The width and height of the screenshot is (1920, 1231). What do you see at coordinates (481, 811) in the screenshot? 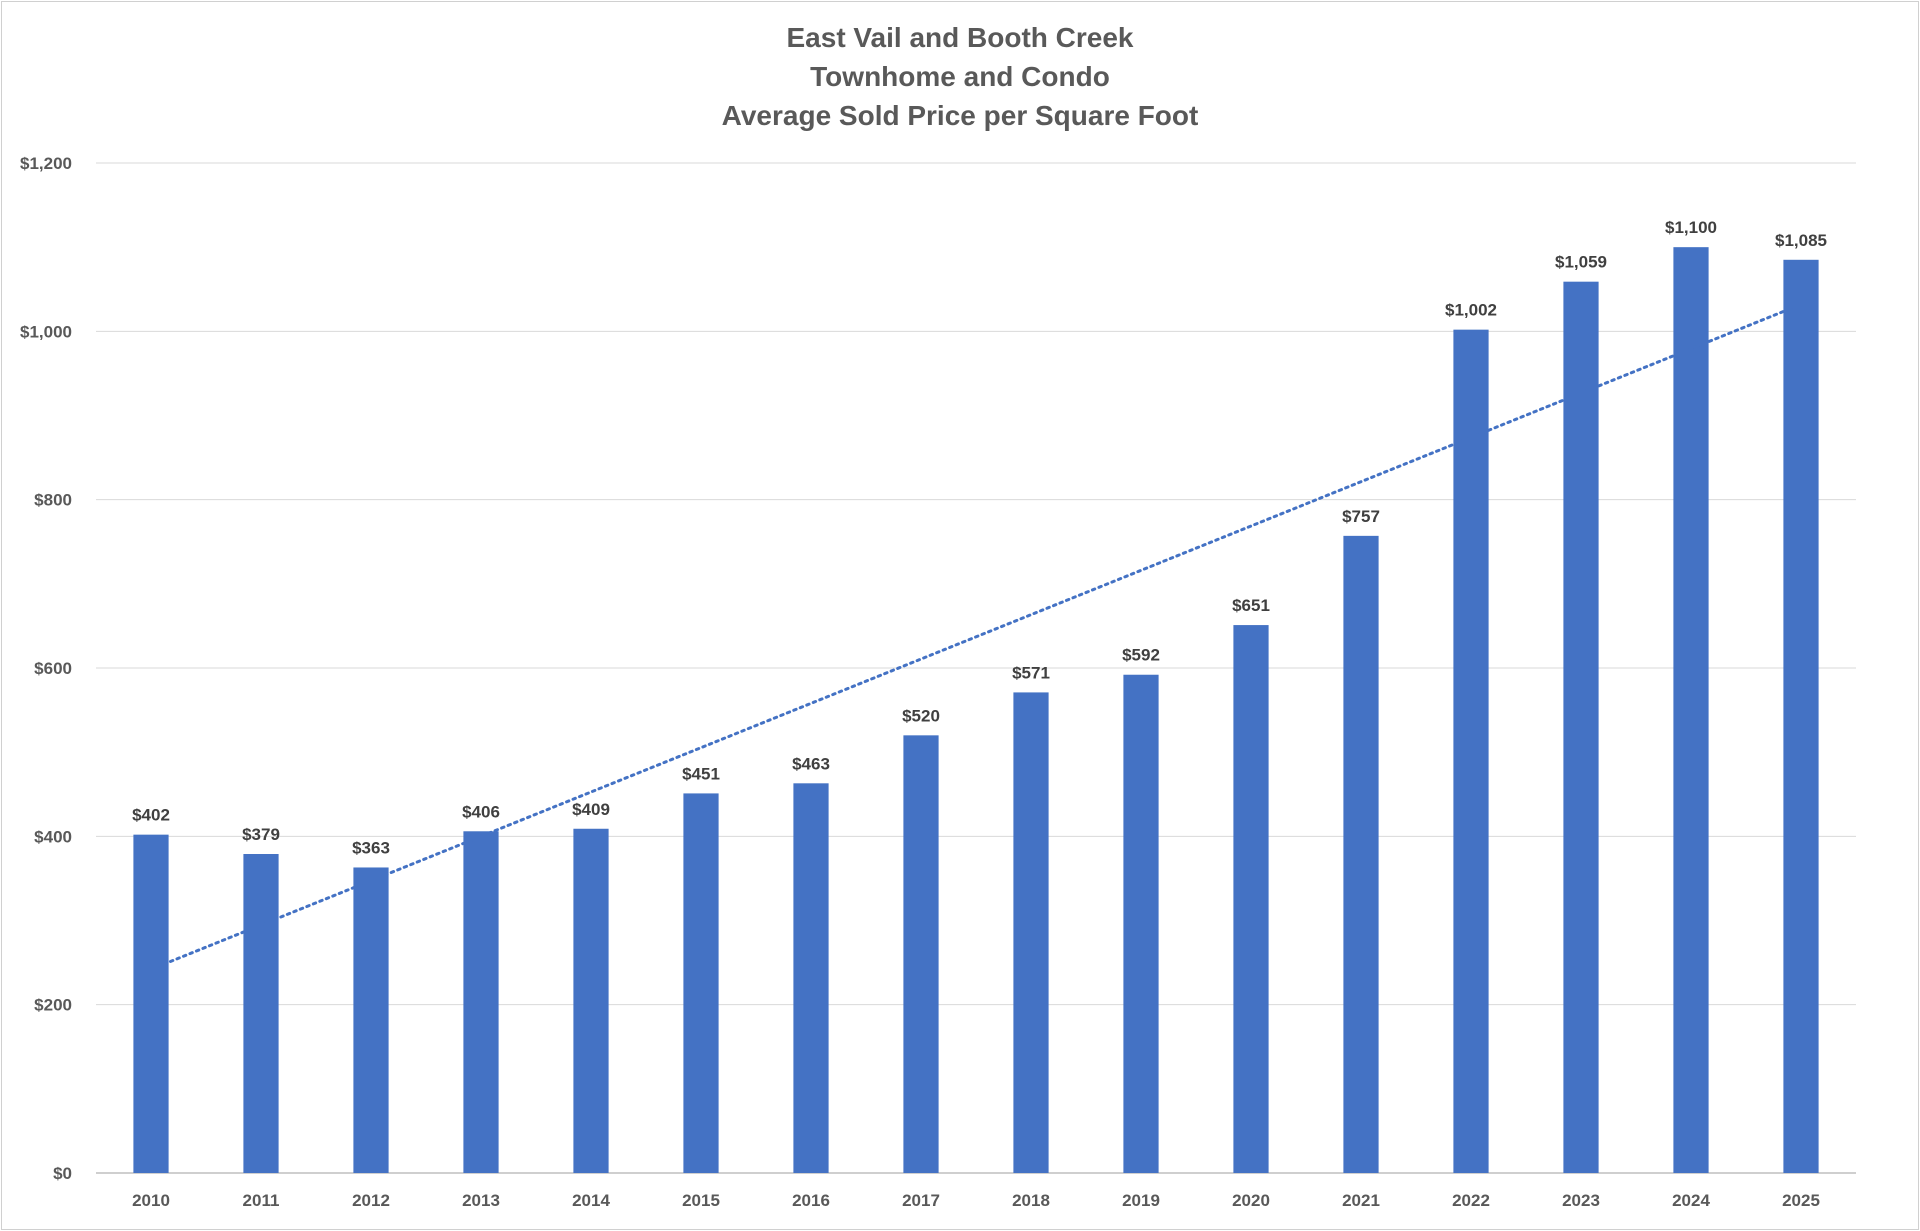
I see `data-label: $406` at bounding box center [481, 811].